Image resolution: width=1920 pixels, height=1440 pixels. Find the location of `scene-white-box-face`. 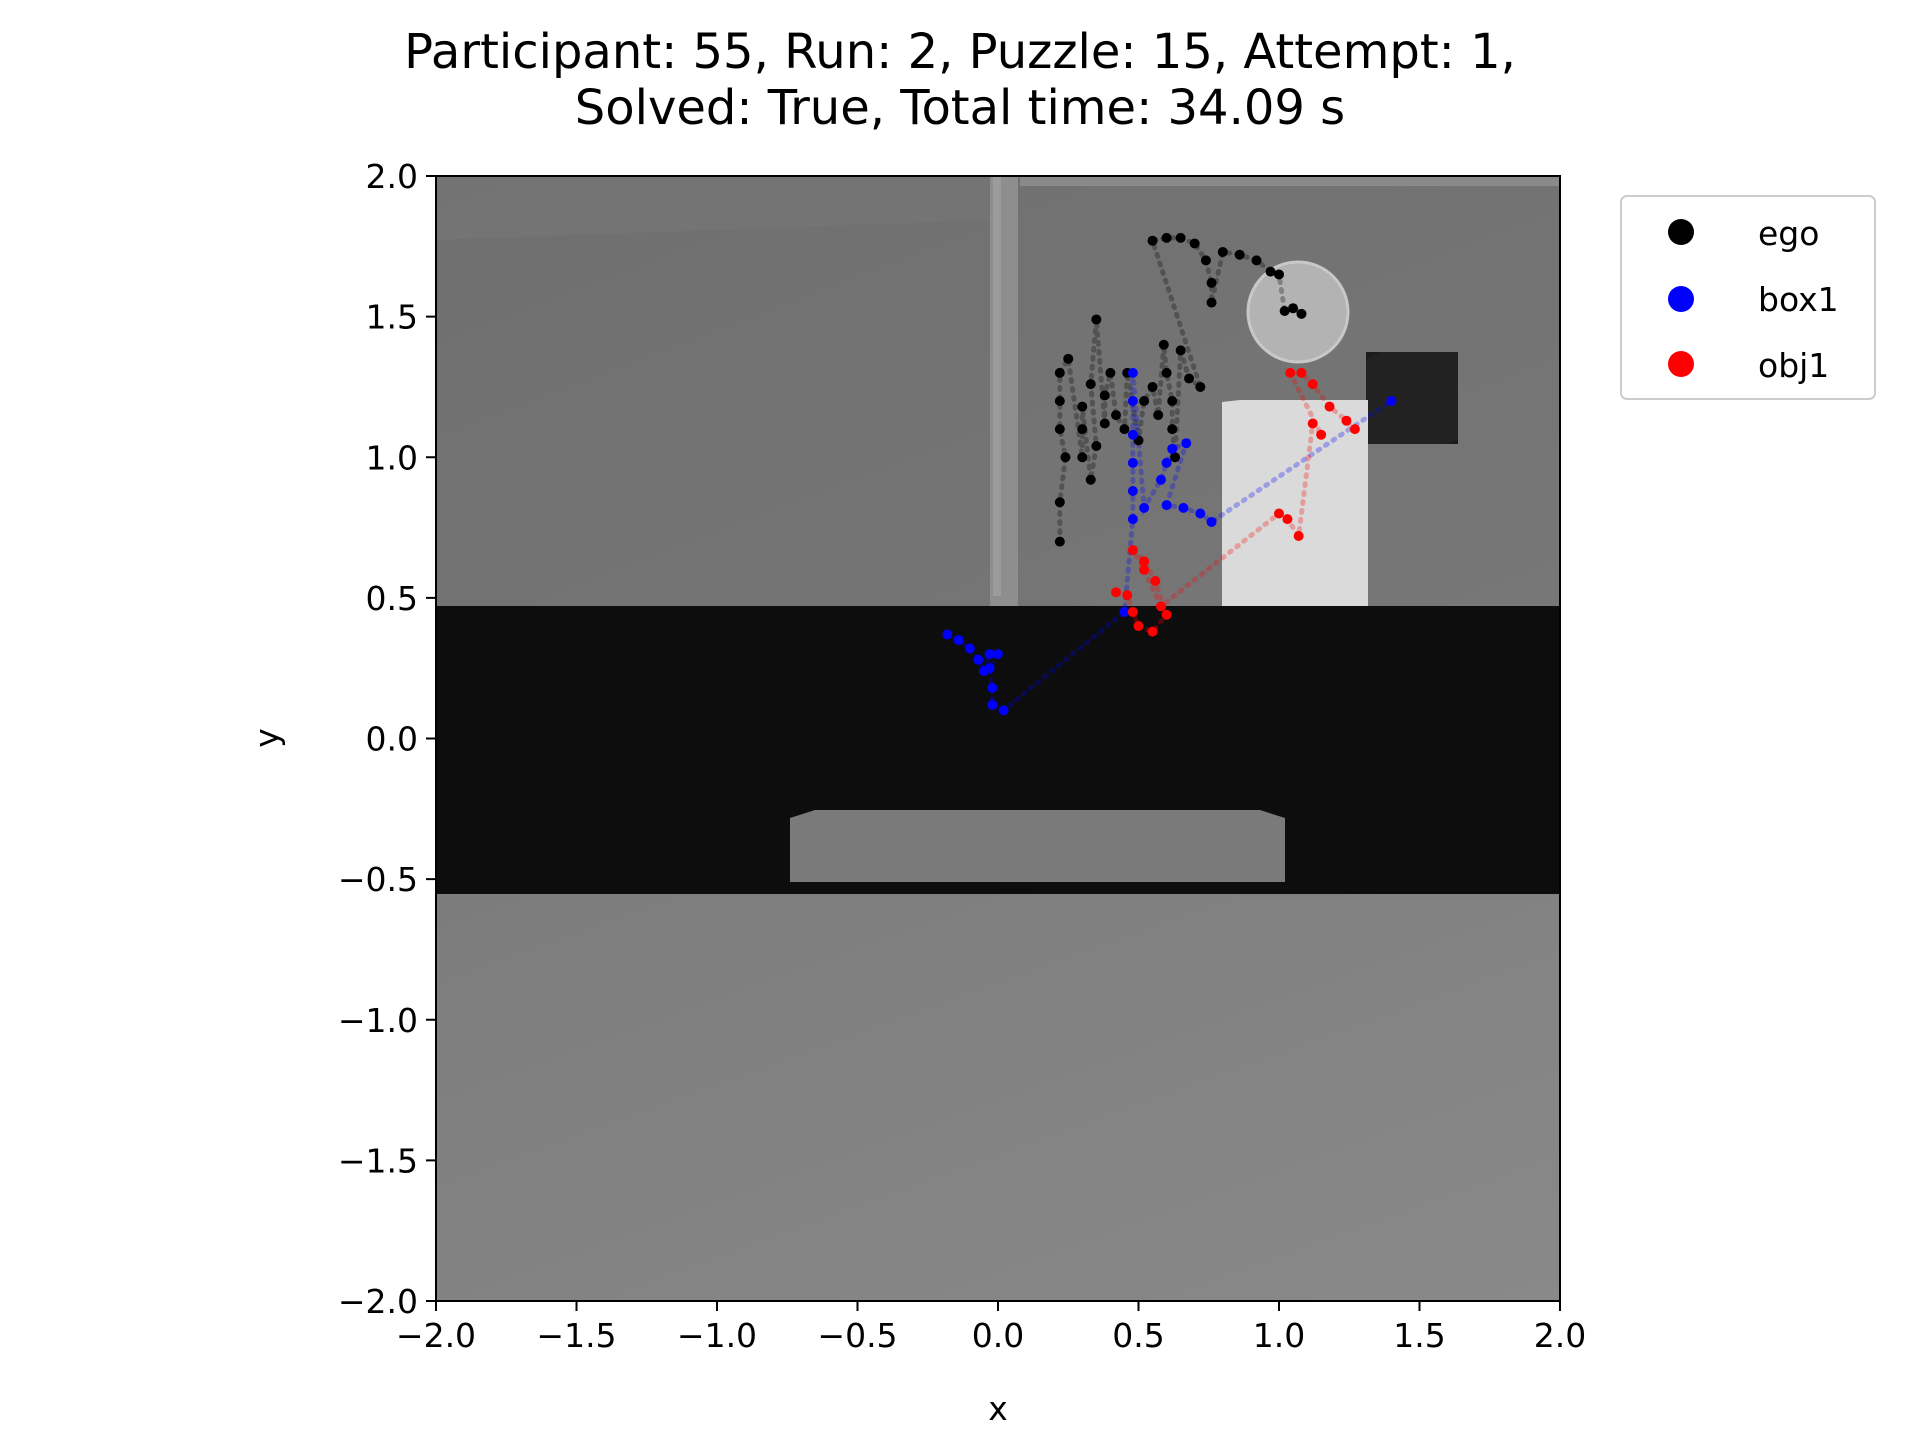

scene-white-box-face is located at coordinates (1295, 517).